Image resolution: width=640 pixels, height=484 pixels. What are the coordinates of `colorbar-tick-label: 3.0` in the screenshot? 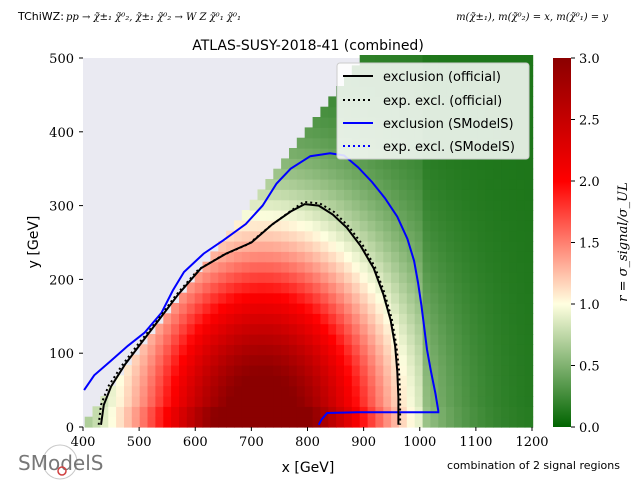 It's located at (589, 59).